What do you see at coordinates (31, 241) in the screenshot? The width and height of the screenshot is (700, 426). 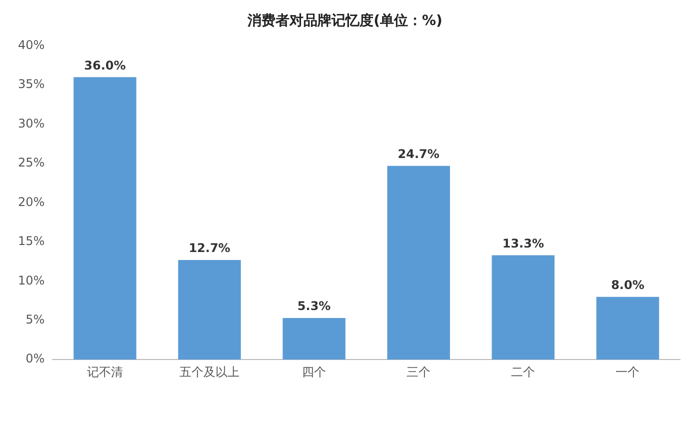 I see `y-tick-label: 15%` at bounding box center [31, 241].